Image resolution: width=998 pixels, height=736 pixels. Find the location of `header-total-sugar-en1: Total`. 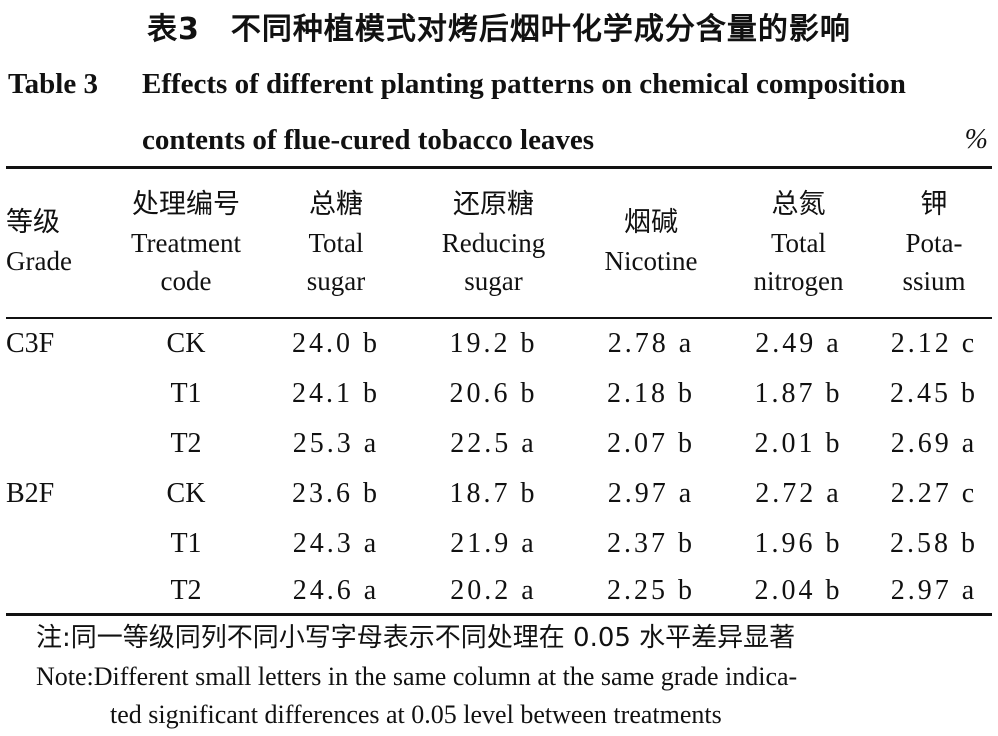

header-total-sugar-en1: Total is located at coordinates (336, 243).